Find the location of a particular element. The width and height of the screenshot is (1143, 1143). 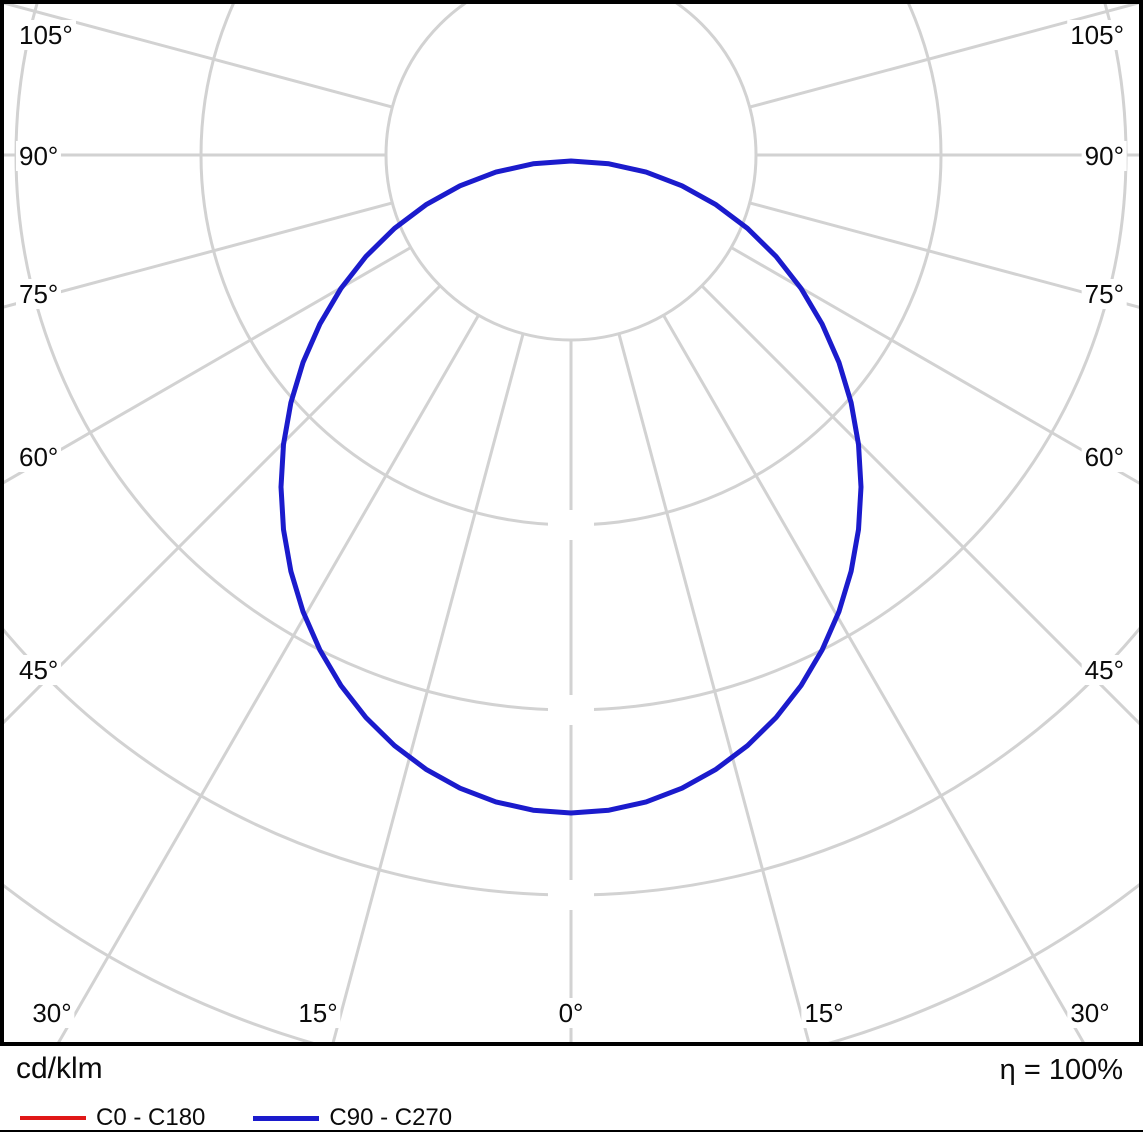

footer-rule is located at coordinates (571, 1131).